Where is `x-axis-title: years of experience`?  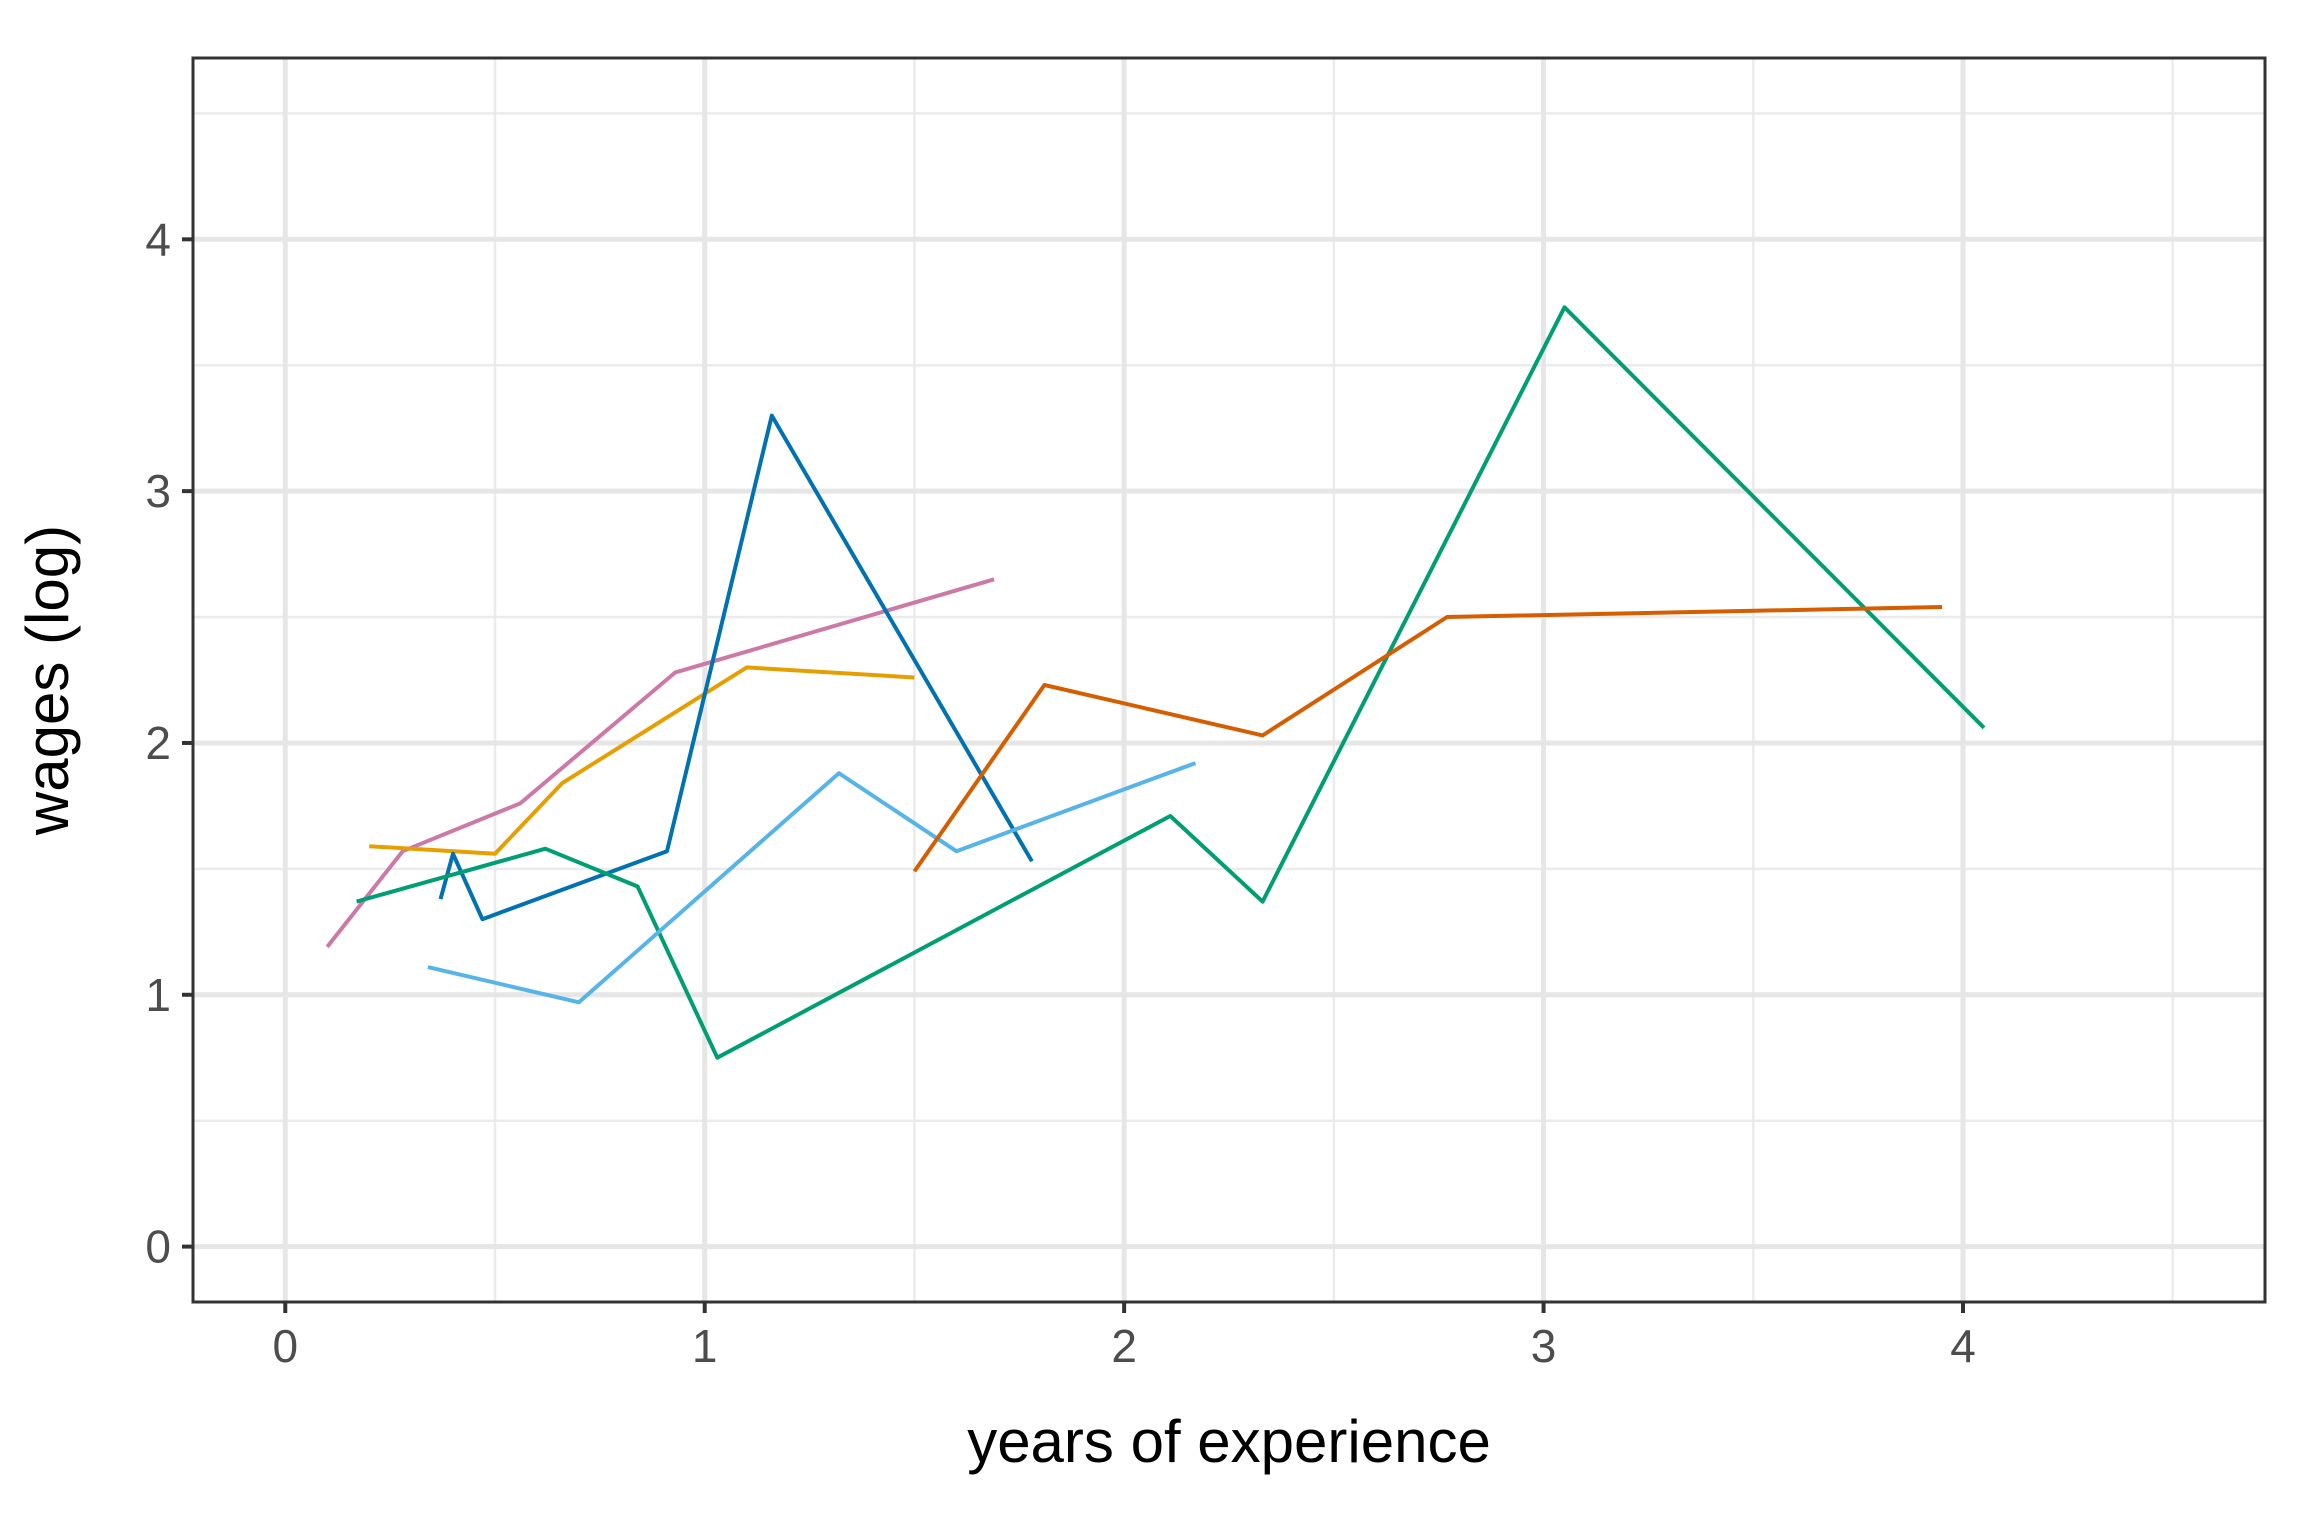 x-axis-title: years of experience is located at coordinates (1229, 1441).